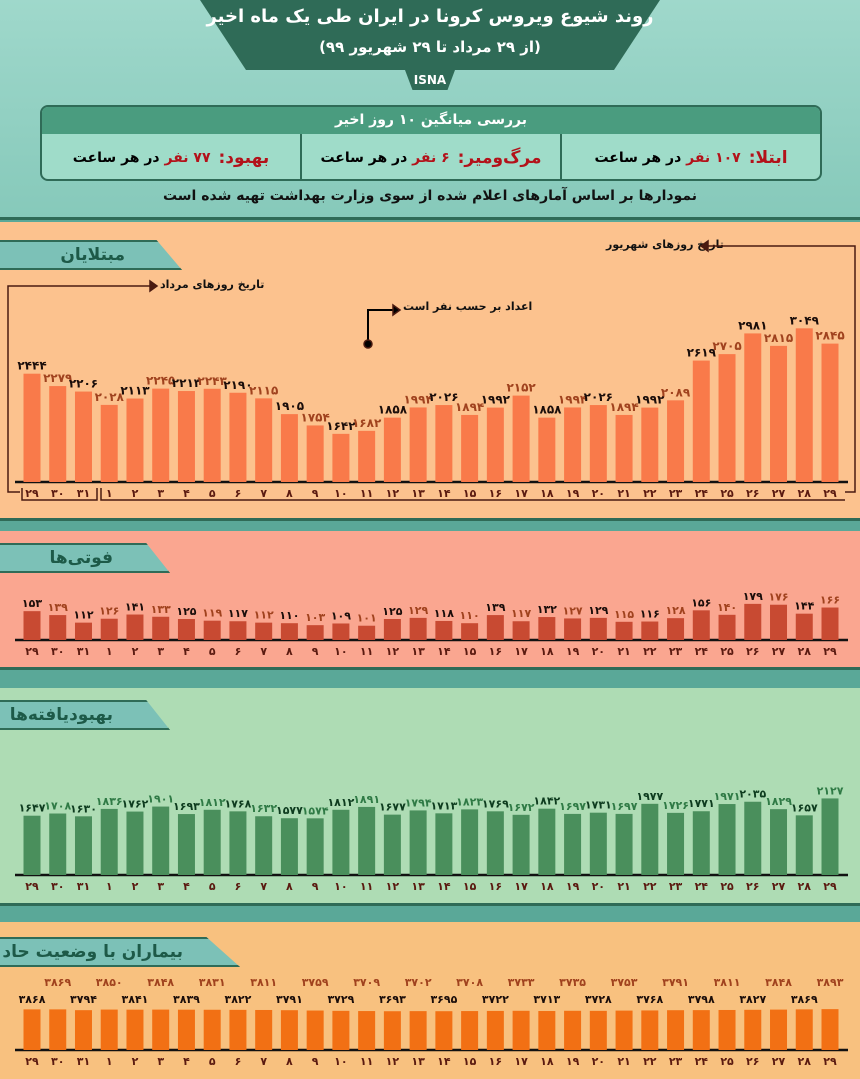 The width and height of the screenshot is (860, 1079). I want to click on x-tick-label: ۵, so click(212, 493).